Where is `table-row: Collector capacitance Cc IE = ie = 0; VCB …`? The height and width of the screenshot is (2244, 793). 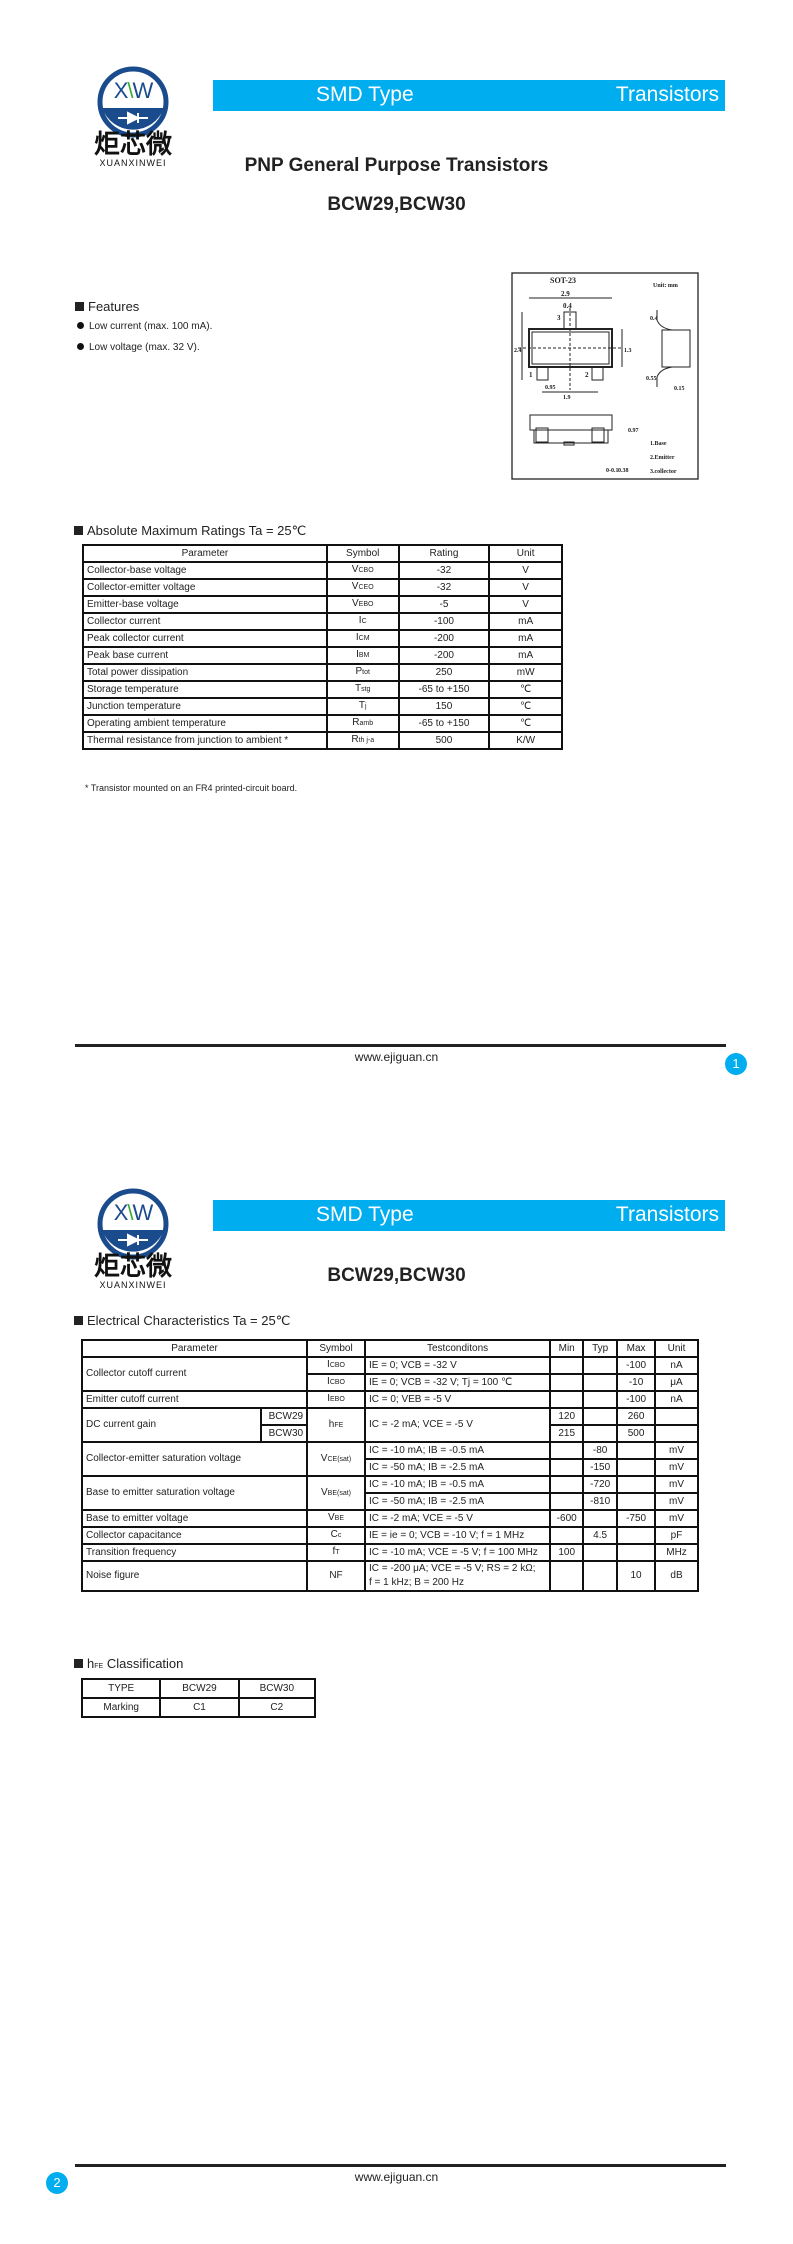
table-row: Collector capacitance Cc IE = ie = 0; VCB … is located at coordinates (389, 1535).